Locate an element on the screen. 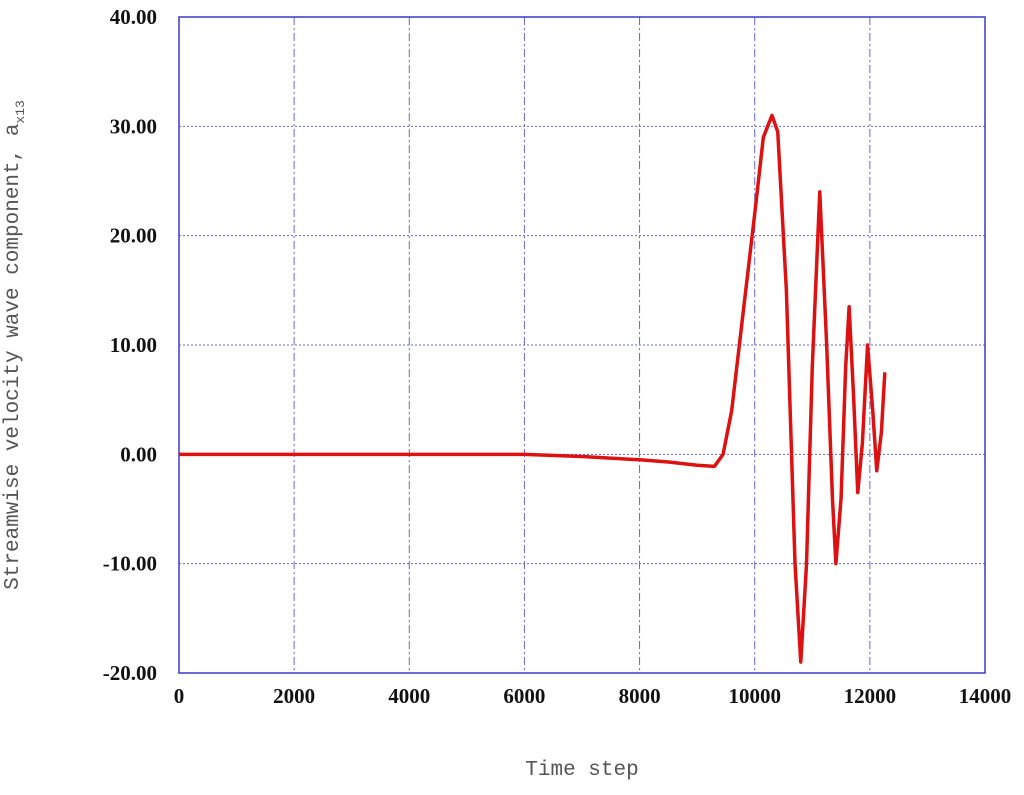 This screenshot has width=1024, height=795. x-tick-label: 14000 is located at coordinates (985, 696).